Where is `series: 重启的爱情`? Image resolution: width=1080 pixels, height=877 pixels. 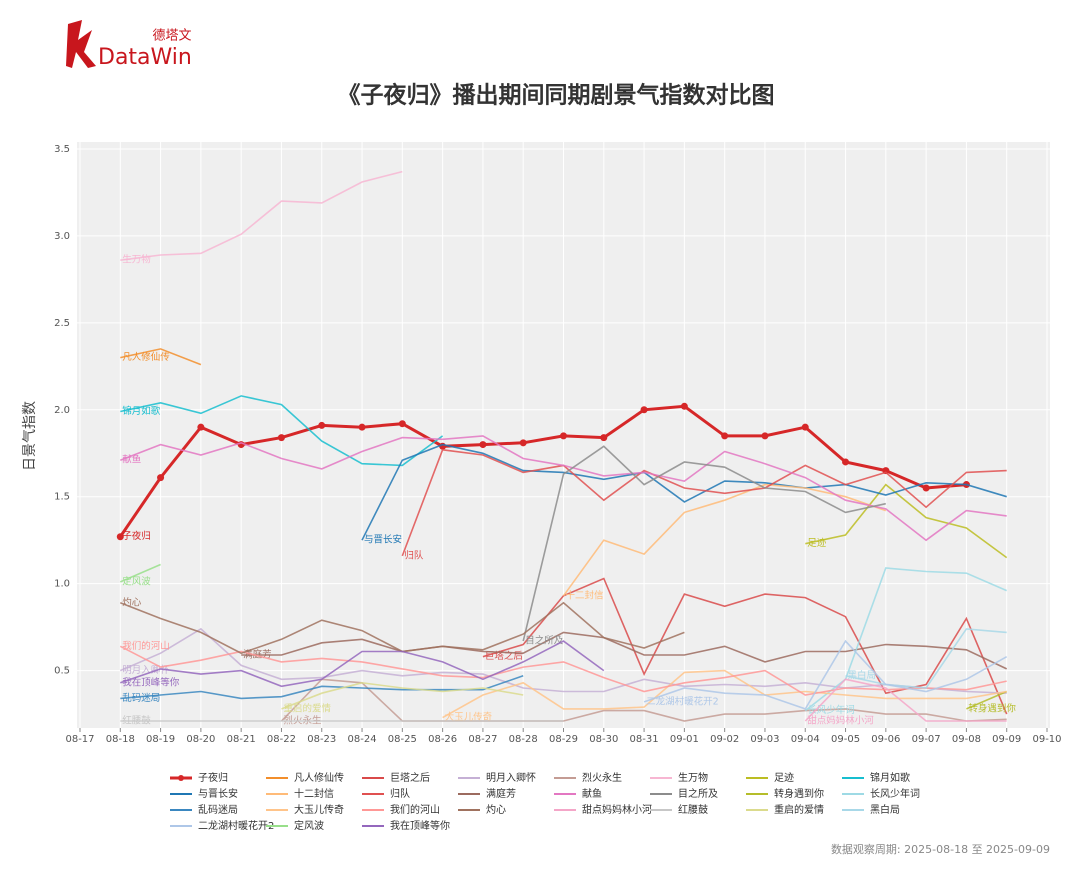 series: 重启的爱情 is located at coordinates (402, 697).